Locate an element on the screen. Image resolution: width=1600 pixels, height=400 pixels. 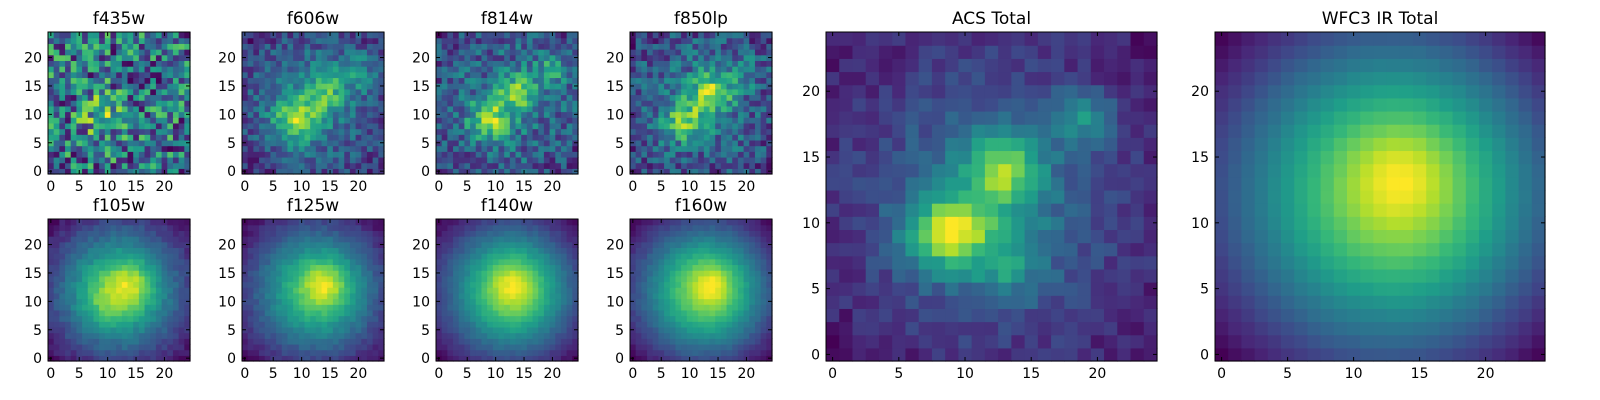
axes-frame is located at coordinates (507, 290).